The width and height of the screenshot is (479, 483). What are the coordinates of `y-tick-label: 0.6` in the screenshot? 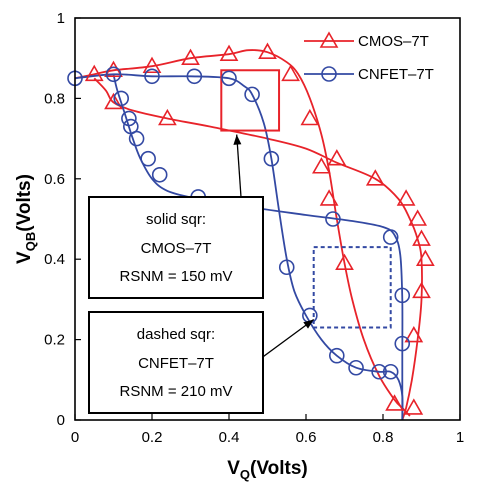 It's located at (54, 179).